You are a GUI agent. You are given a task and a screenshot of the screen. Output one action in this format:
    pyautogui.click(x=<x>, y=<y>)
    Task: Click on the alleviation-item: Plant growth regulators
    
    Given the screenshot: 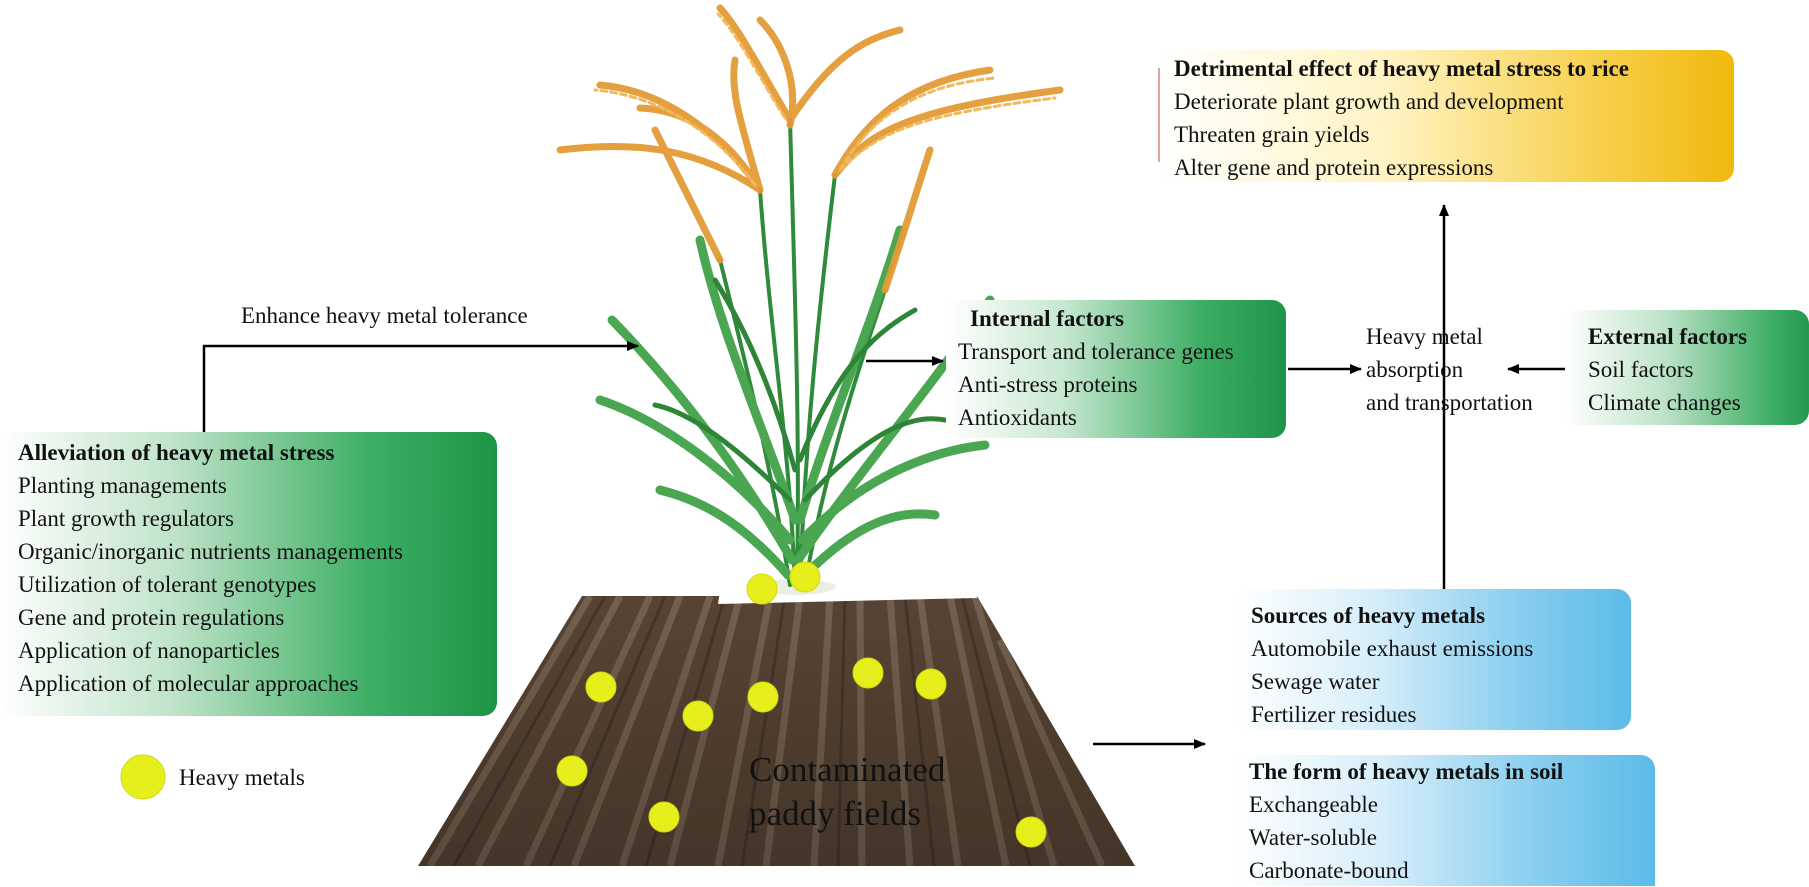 What is the action you would take?
    pyautogui.click(x=126, y=518)
    